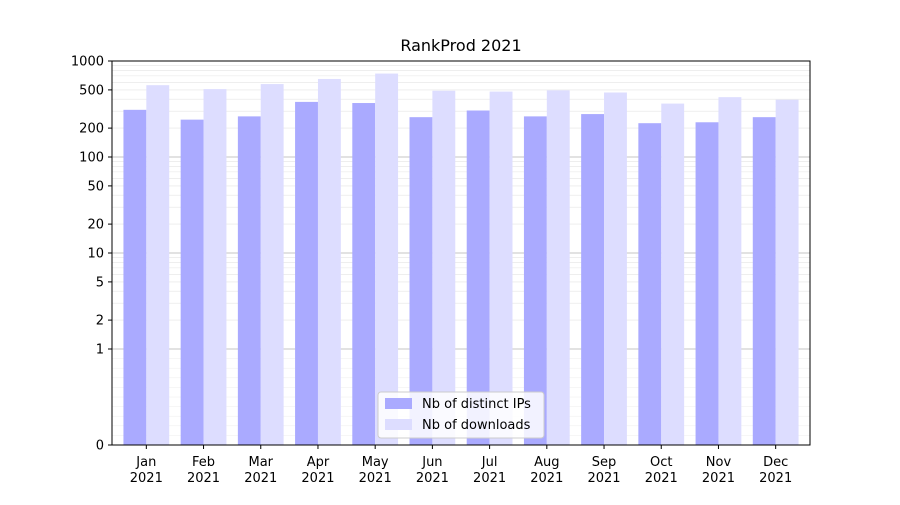 The height and width of the screenshot is (505, 900). I want to click on legend-label-downloads: Nb of downloads, so click(476, 425).